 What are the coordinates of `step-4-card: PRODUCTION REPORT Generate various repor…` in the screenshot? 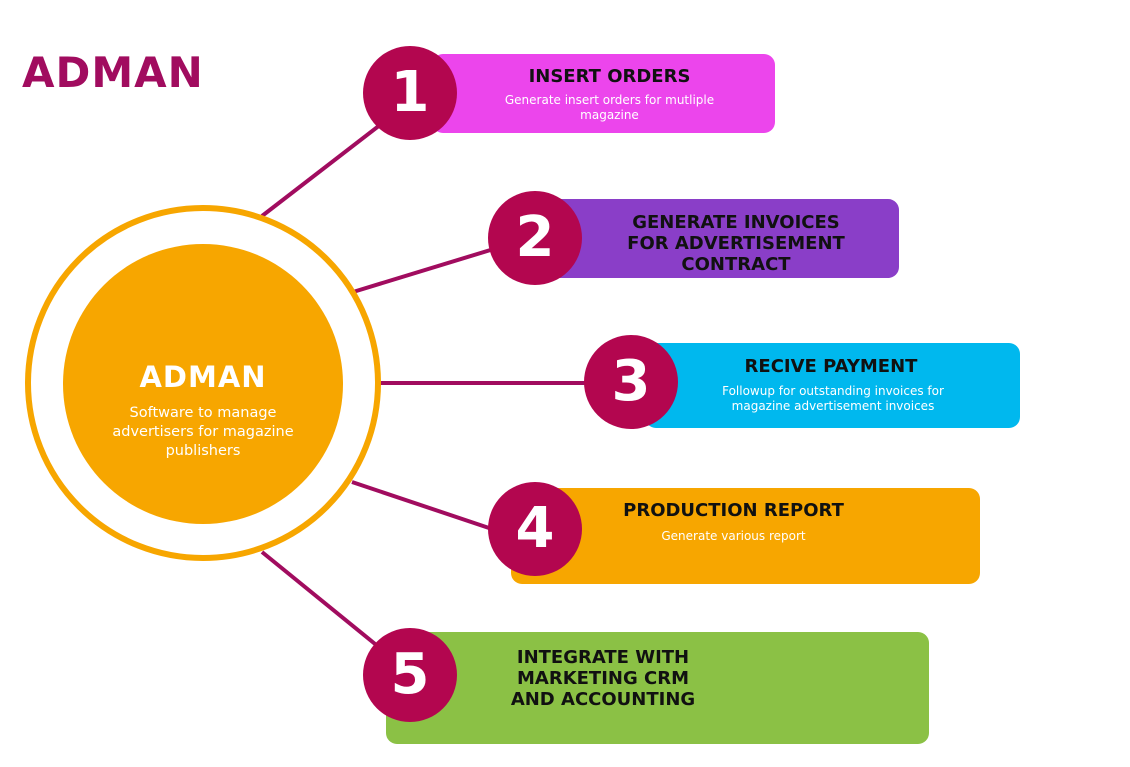 It's located at (745, 536).